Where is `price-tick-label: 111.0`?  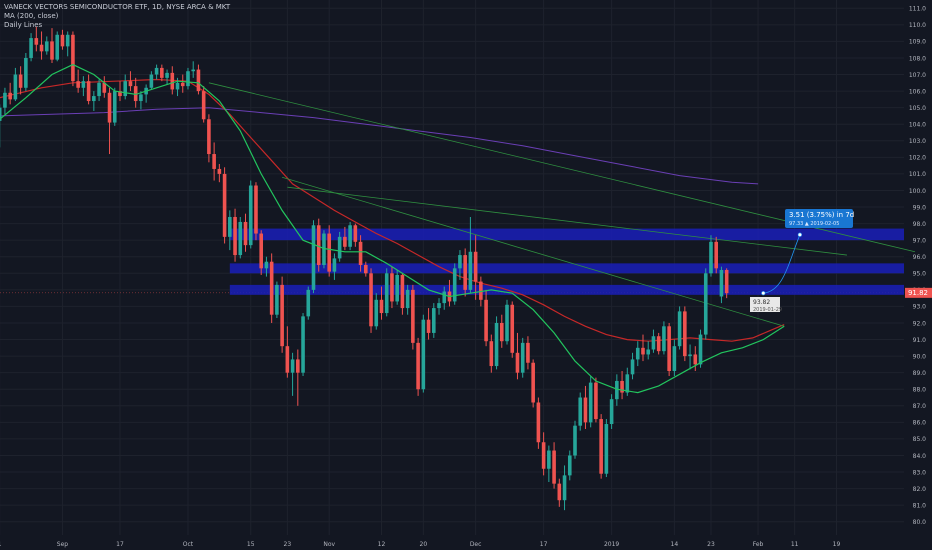
price-tick-label: 111.0 is located at coordinates (917, 9).